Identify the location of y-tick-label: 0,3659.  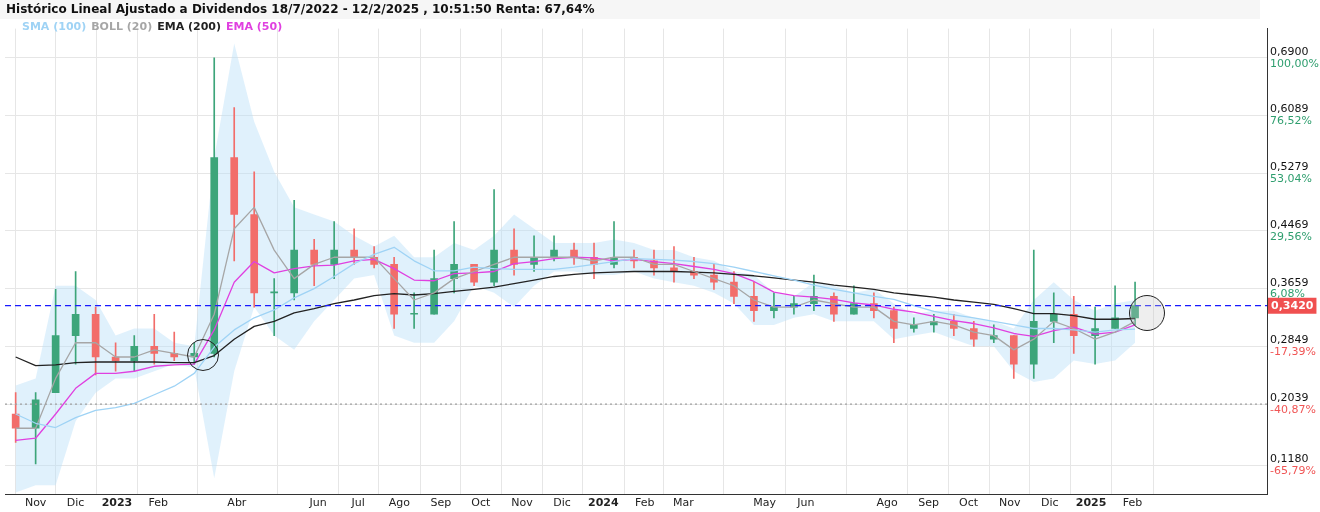
(1289, 282).